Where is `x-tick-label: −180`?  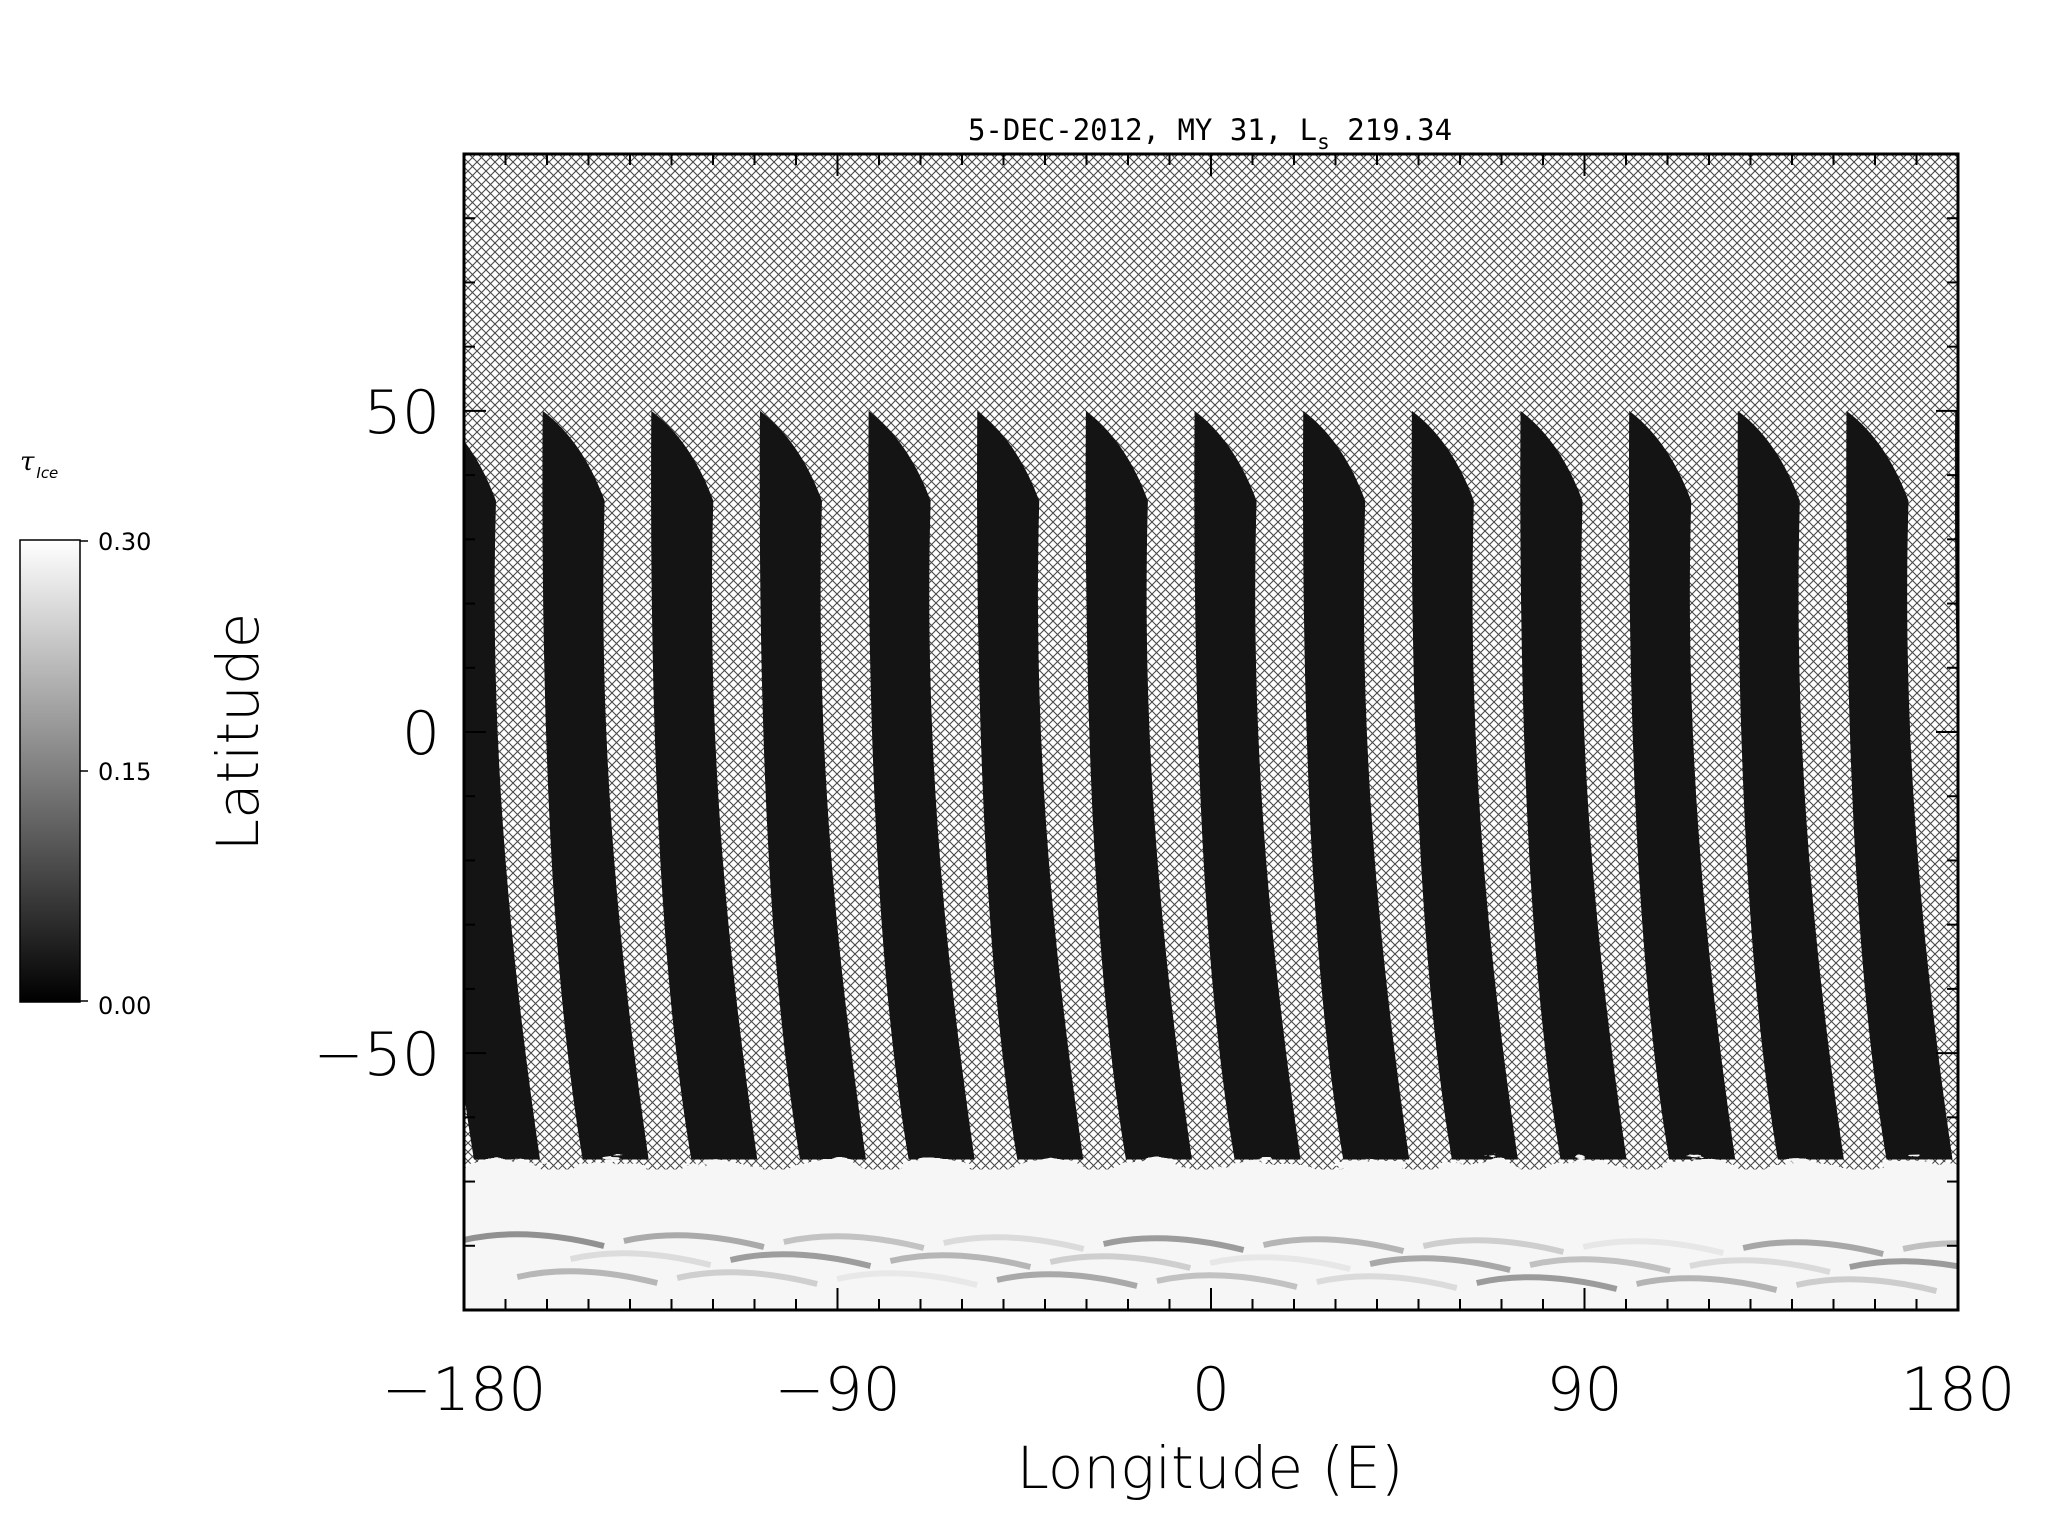 x-tick-label: −180 is located at coordinates (464, 1390).